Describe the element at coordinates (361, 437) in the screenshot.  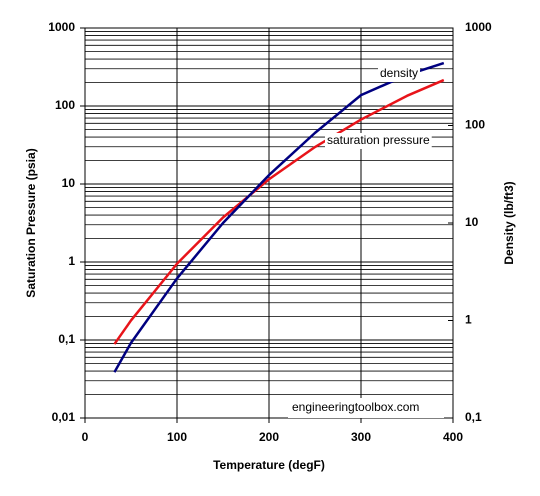
I see `x-tick-label: 300` at that location.